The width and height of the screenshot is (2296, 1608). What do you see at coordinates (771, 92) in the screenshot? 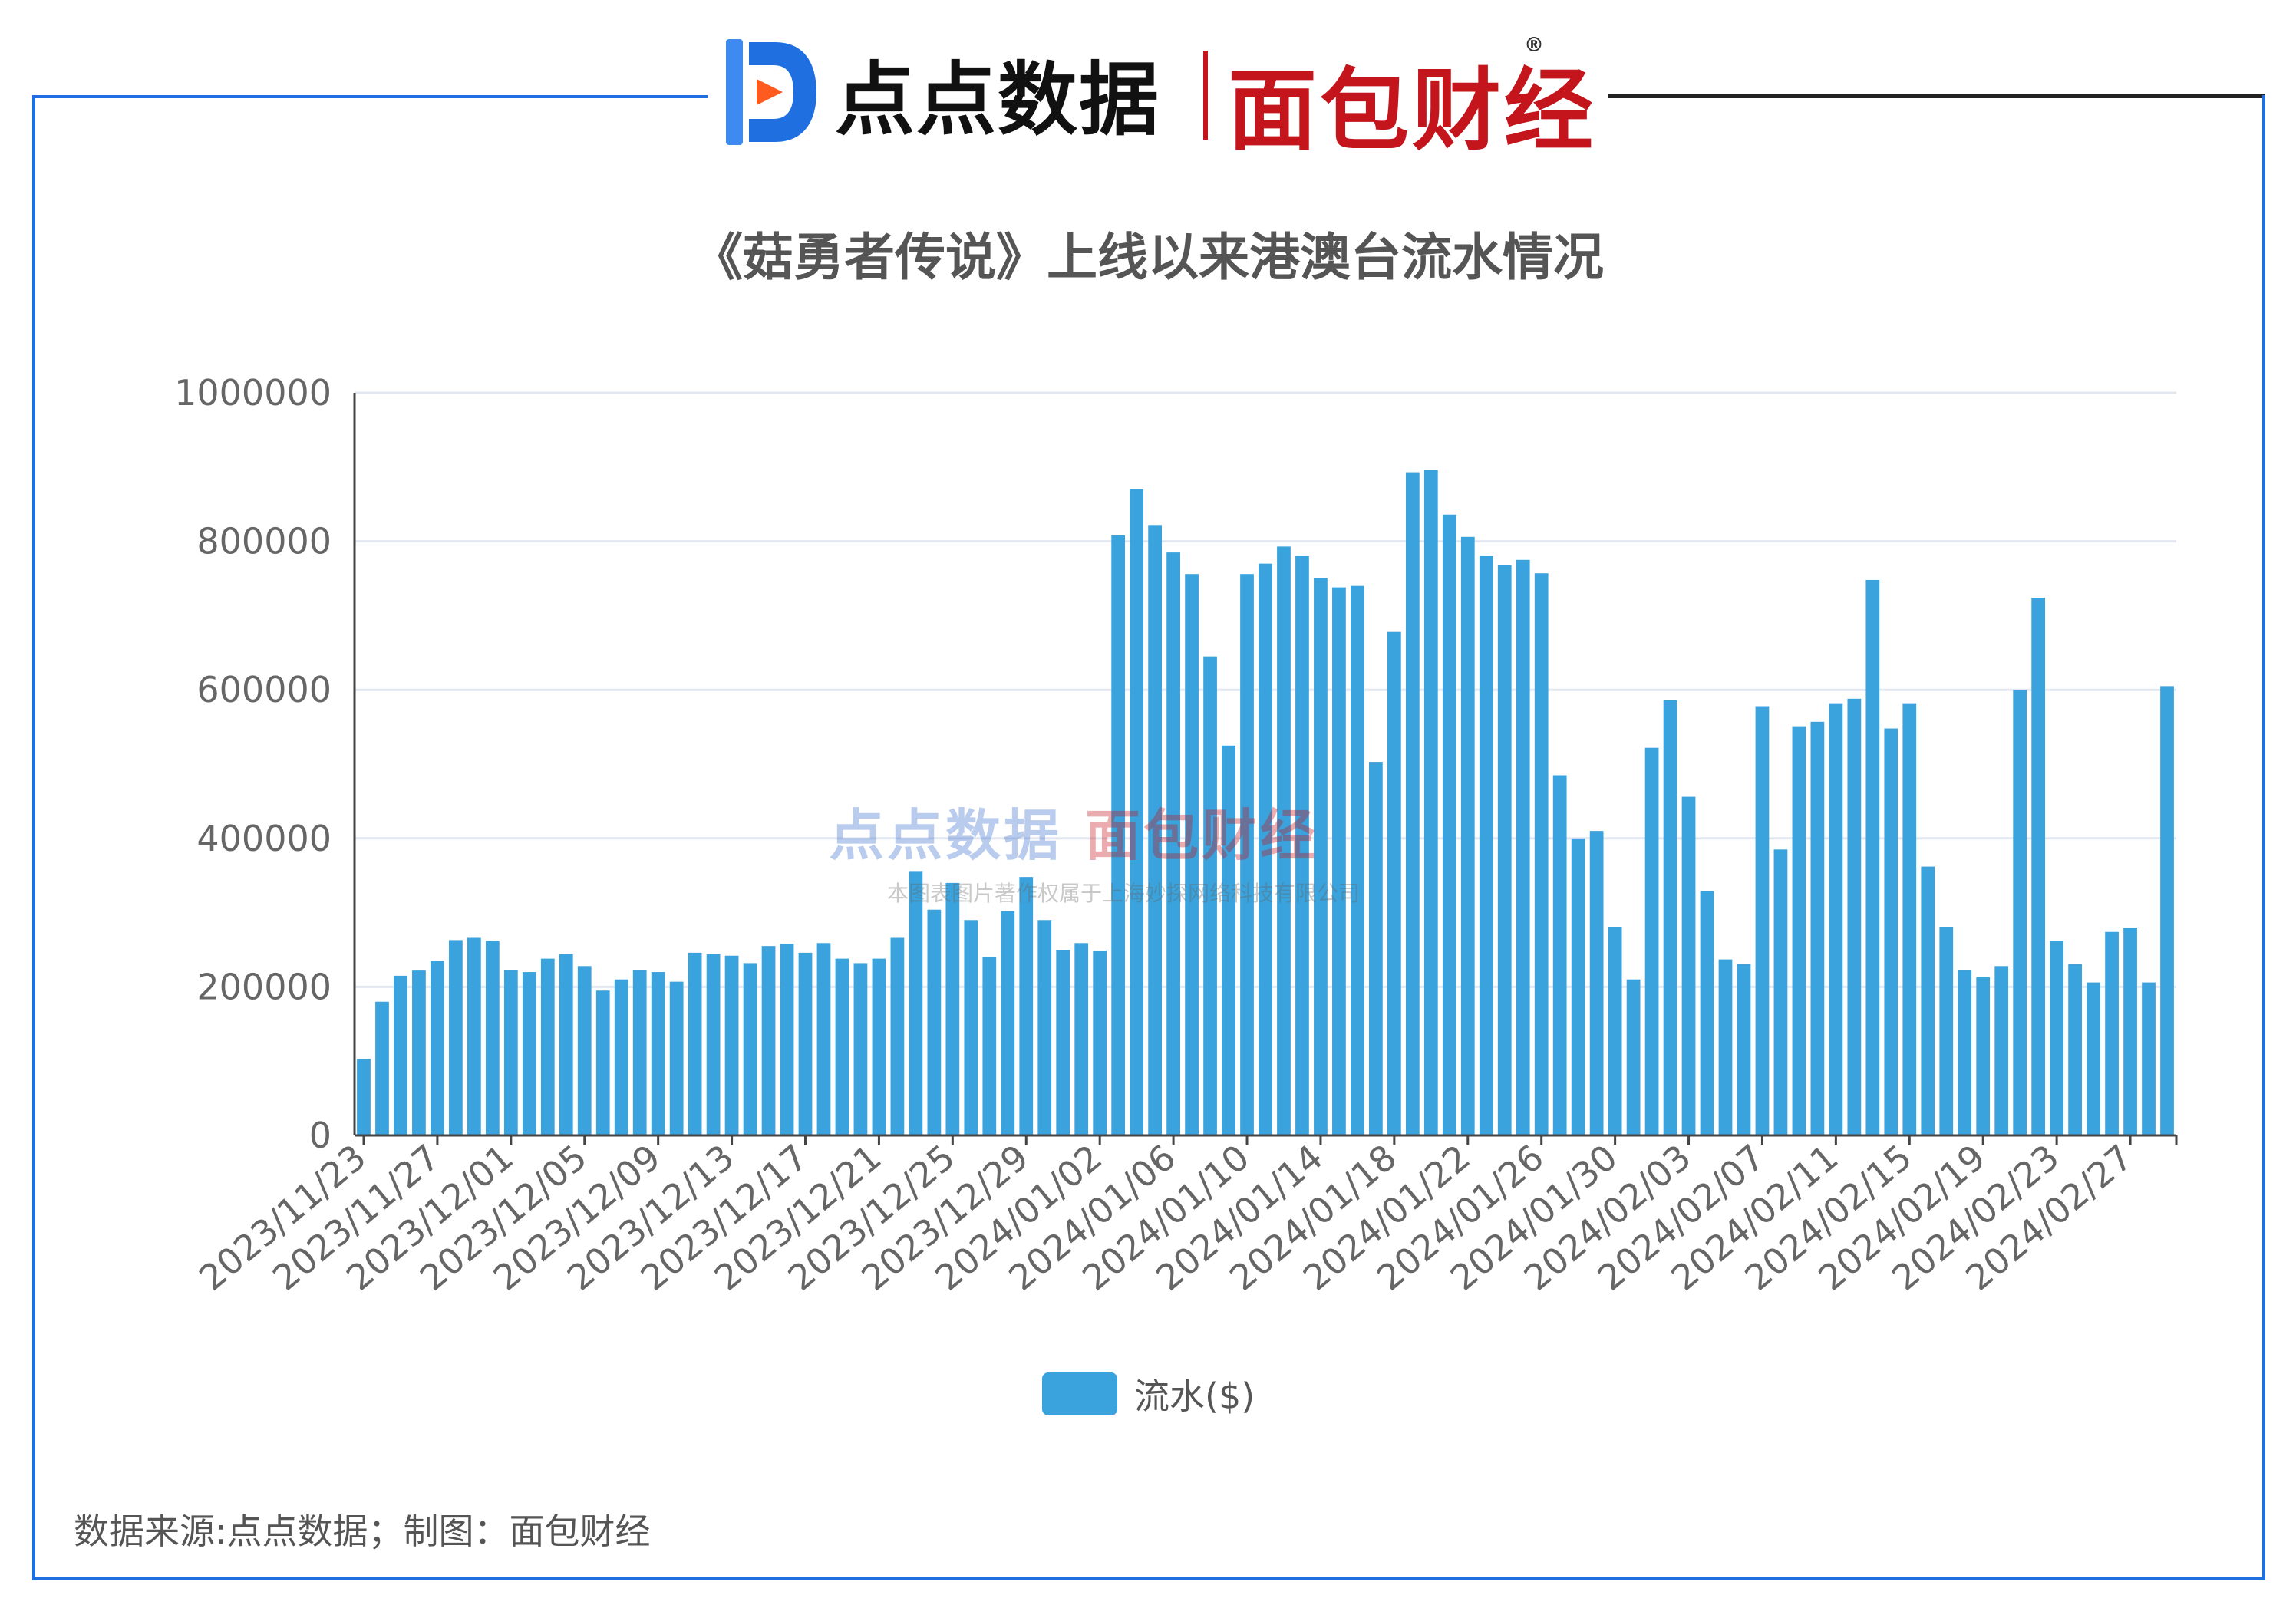
I see `diandian-logo-icon` at bounding box center [771, 92].